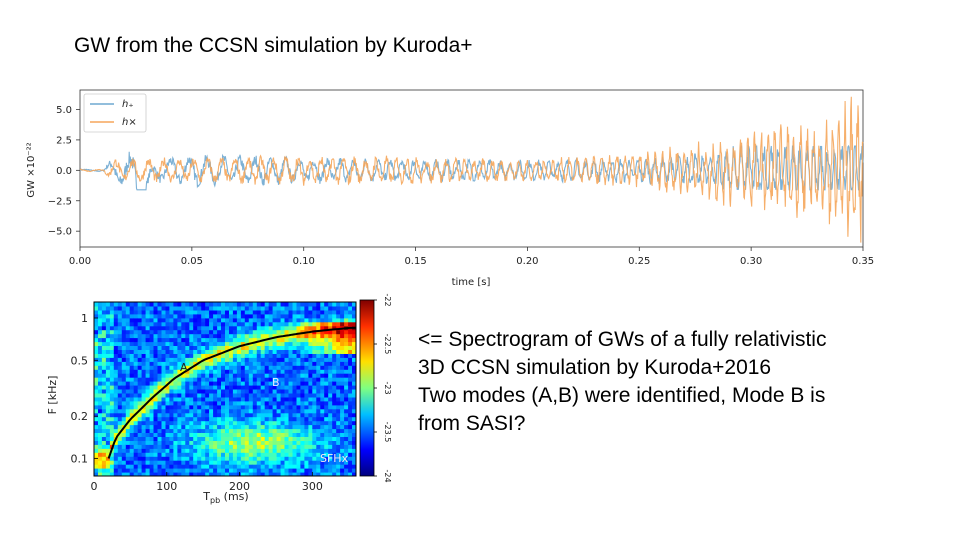 This screenshot has width=960, height=540. I want to click on spectrogram-x-axis-label: Tpb (ms), so click(225, 497).